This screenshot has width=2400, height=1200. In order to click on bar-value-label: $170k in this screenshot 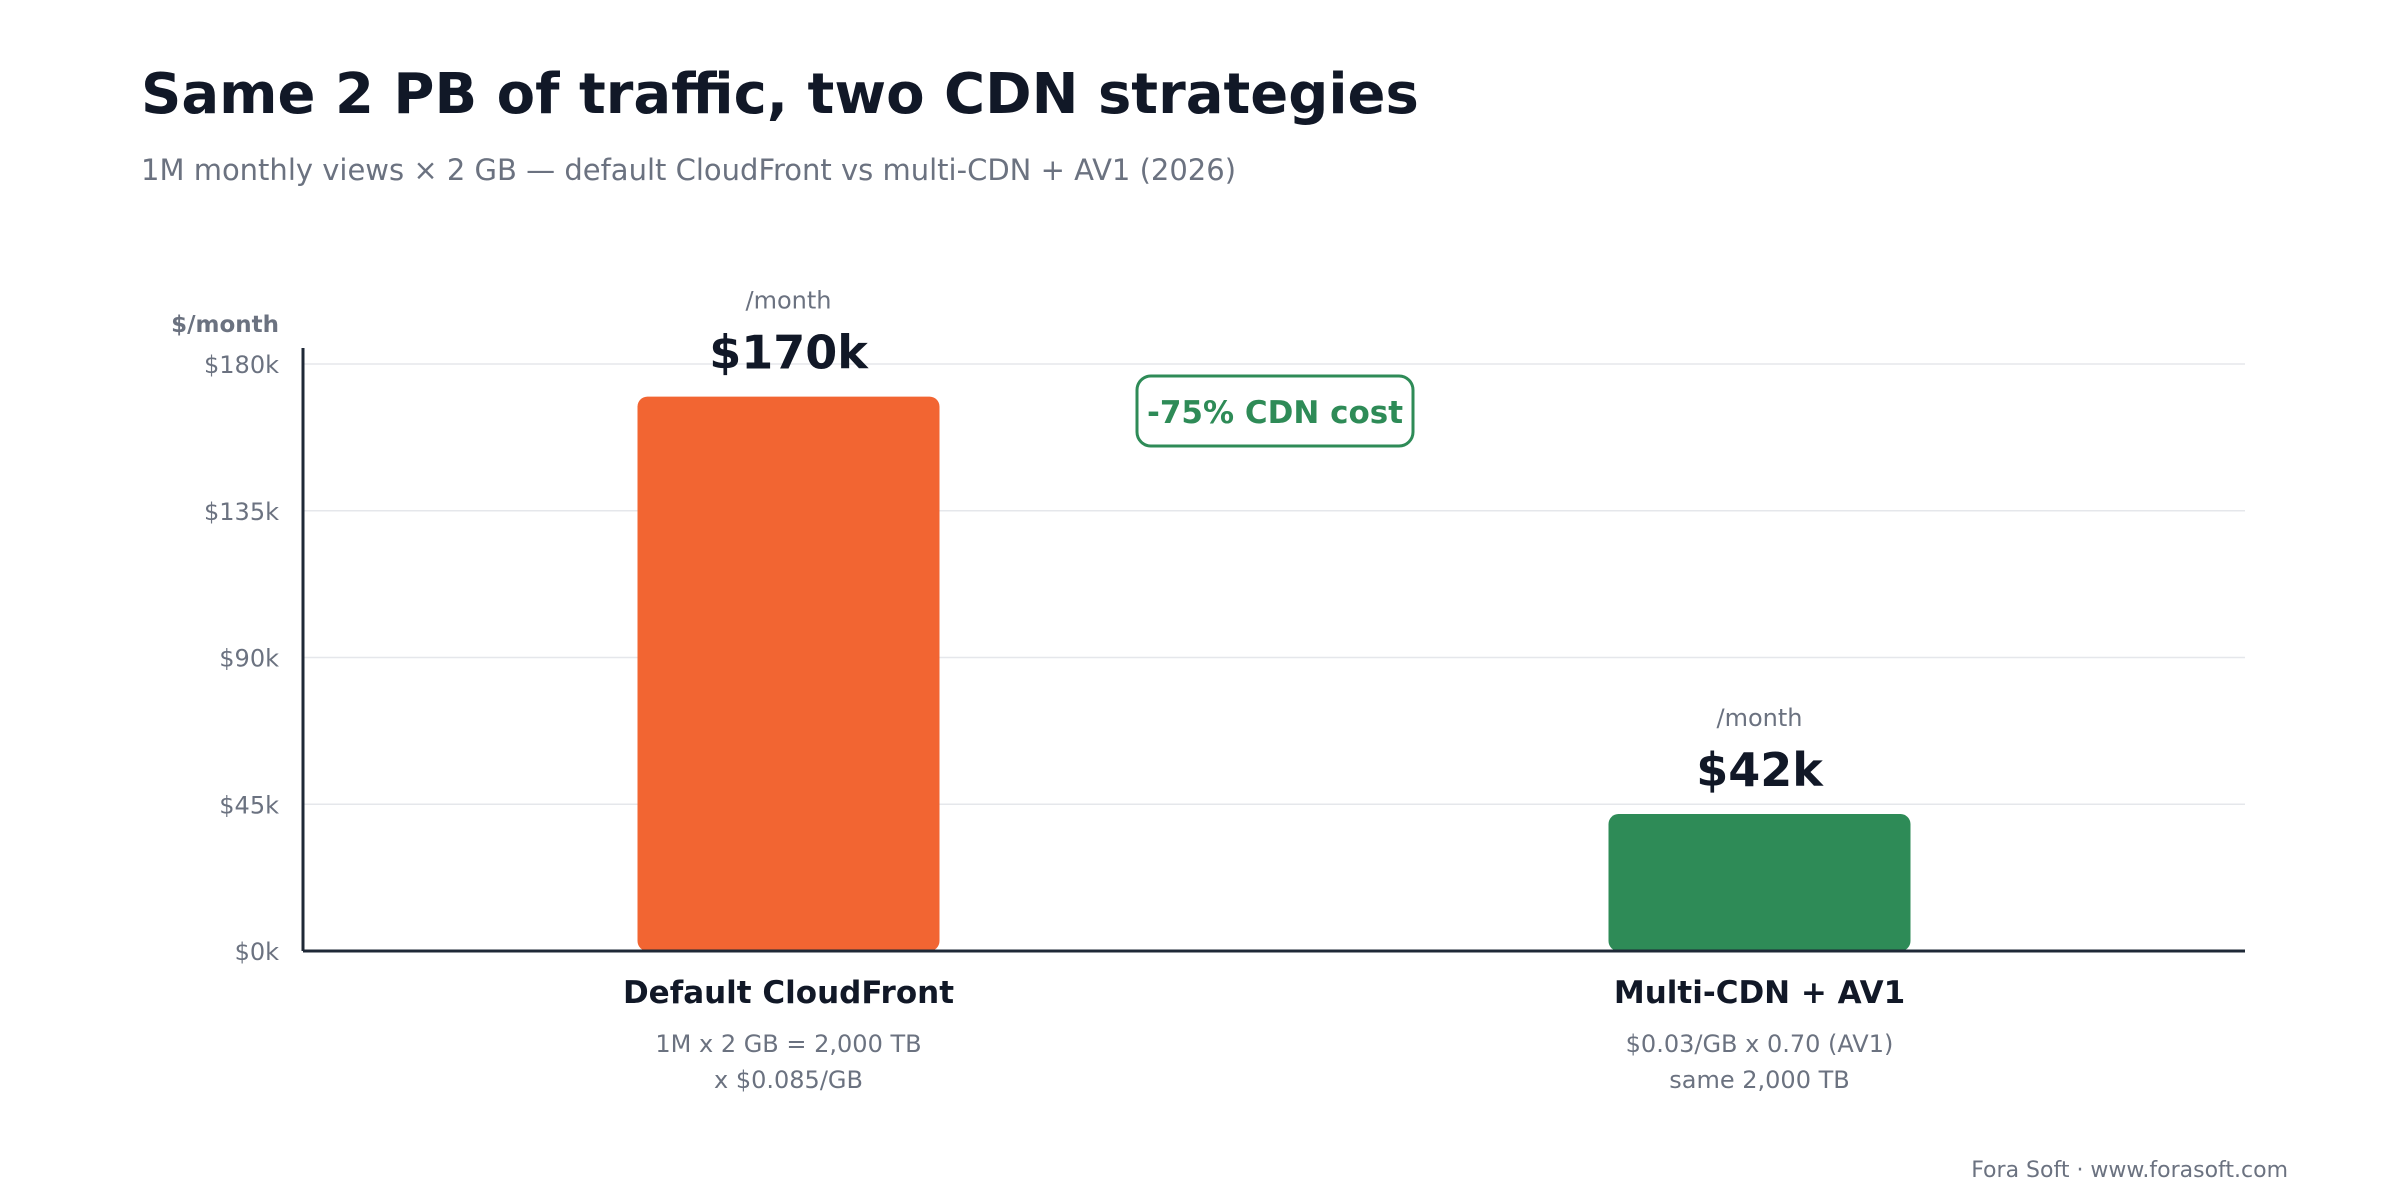, I will do `click(789, 353)`.